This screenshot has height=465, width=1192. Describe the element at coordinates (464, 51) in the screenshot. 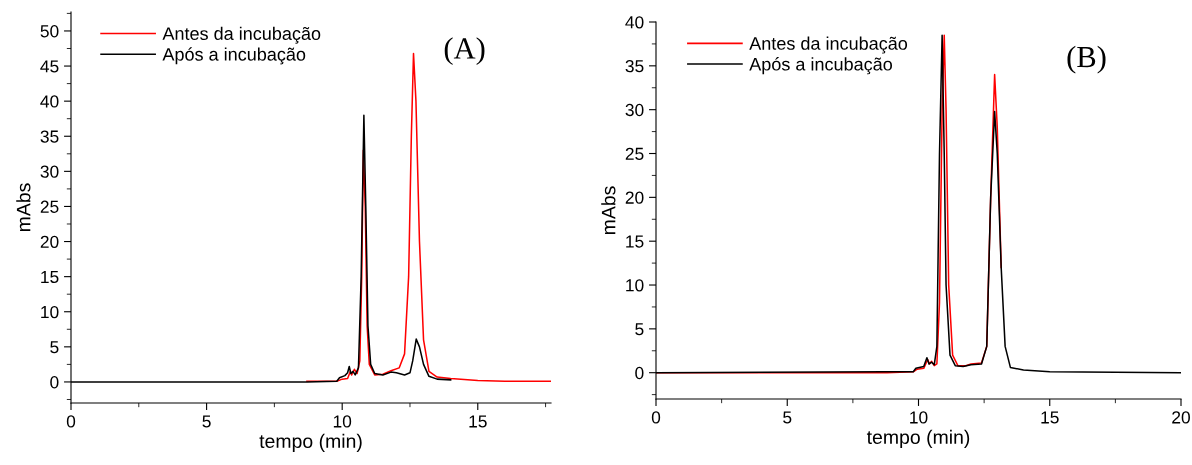

I see `annotation: (A)` at that location.